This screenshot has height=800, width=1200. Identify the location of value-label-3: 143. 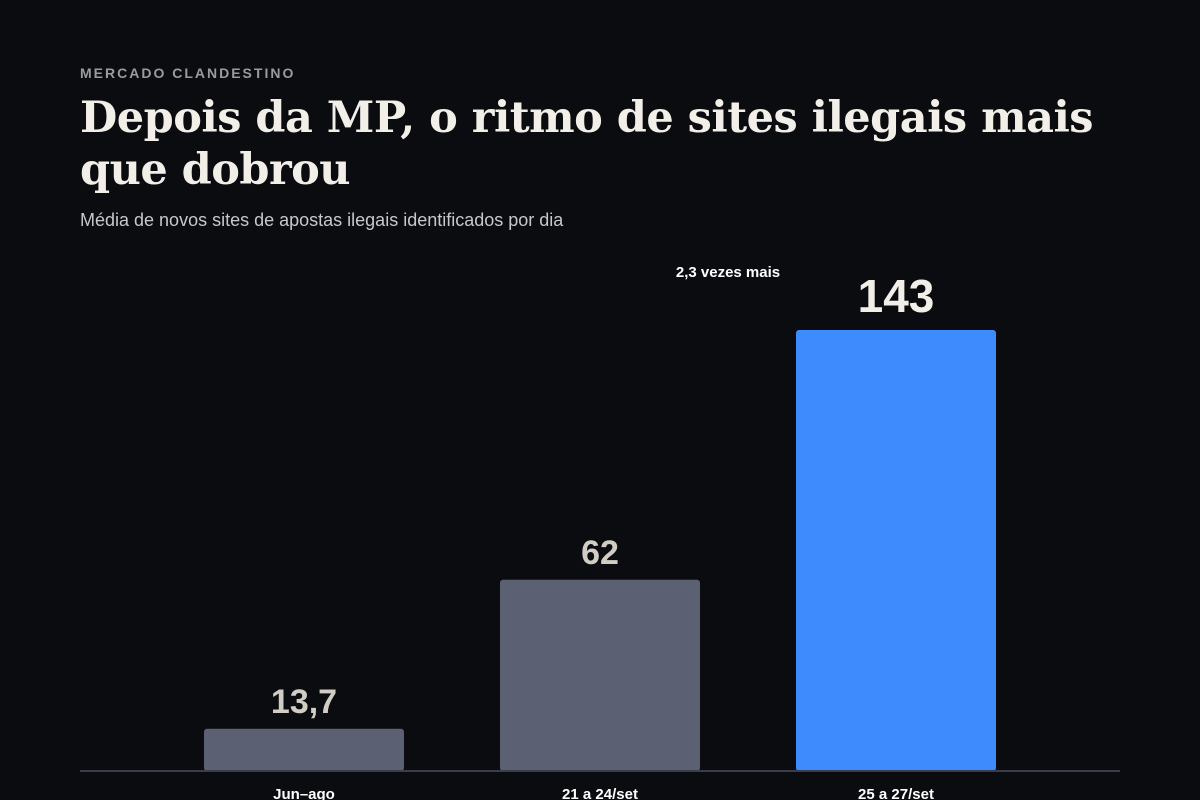
(896, 296).